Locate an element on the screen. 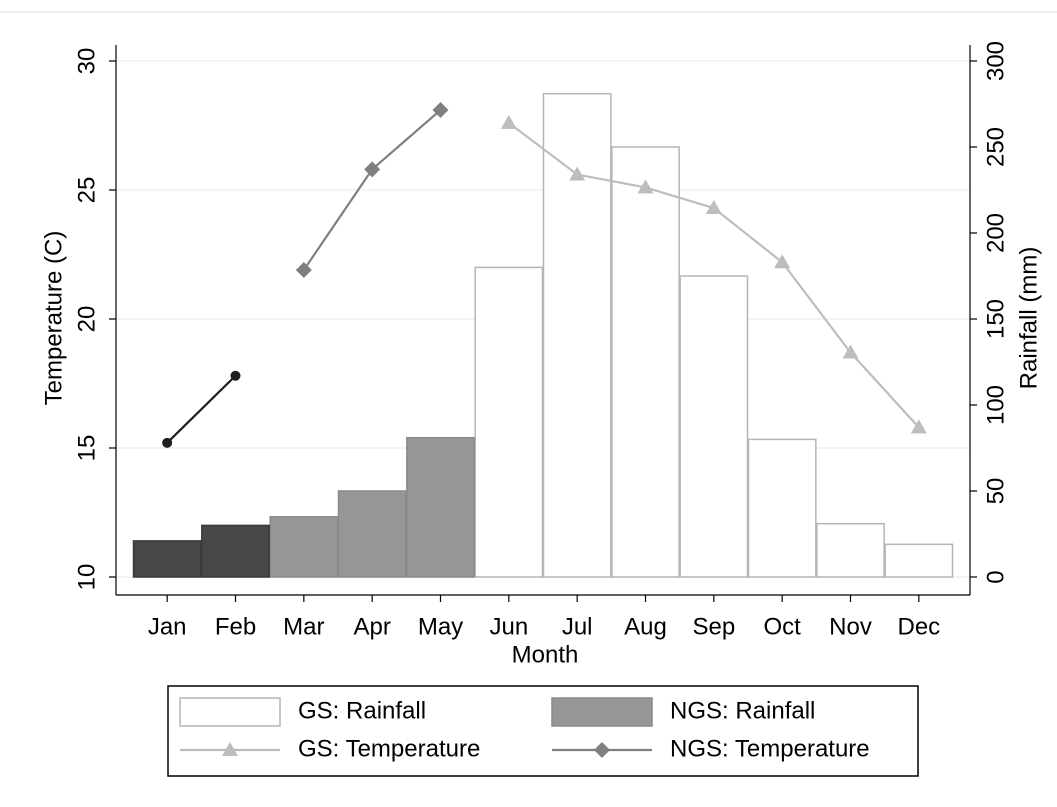 This screenshot has height=807, width=1057. y2-axis-title: Rainfall (mm) is located at coordinates (1028, 318).